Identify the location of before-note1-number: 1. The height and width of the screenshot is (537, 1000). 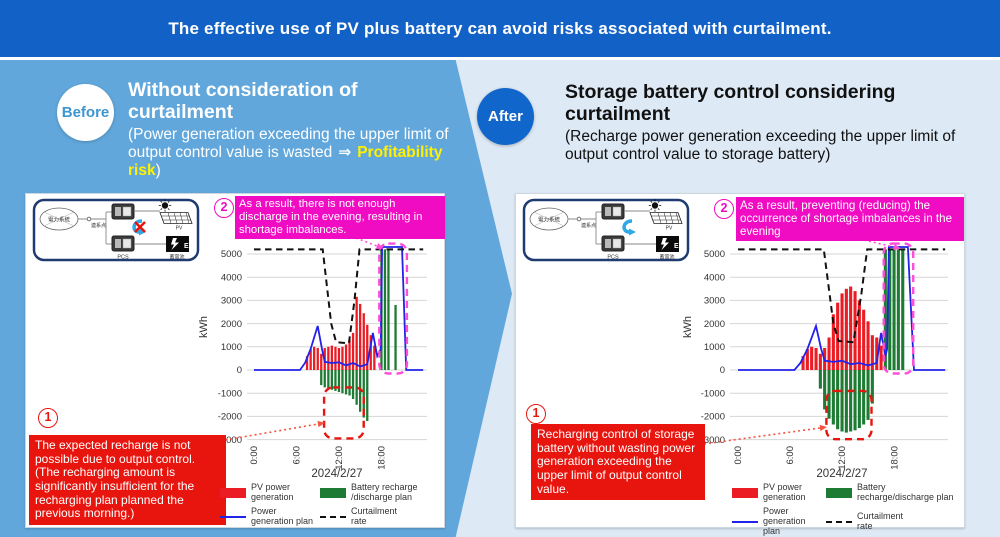
(48, 418).